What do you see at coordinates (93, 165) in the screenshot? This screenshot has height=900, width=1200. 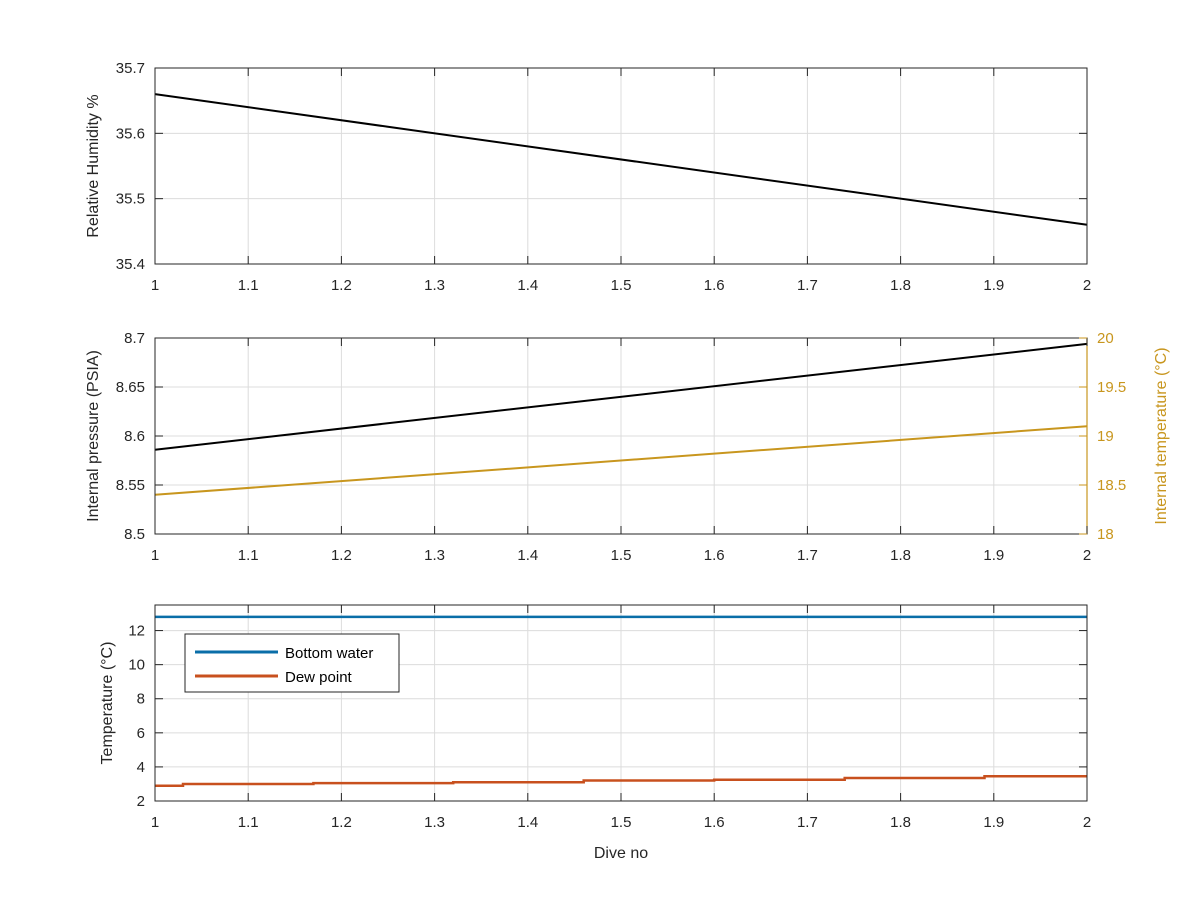 I see `humidity-y-axis-label: Relative Humidity %` at bounding box center [93, 165].